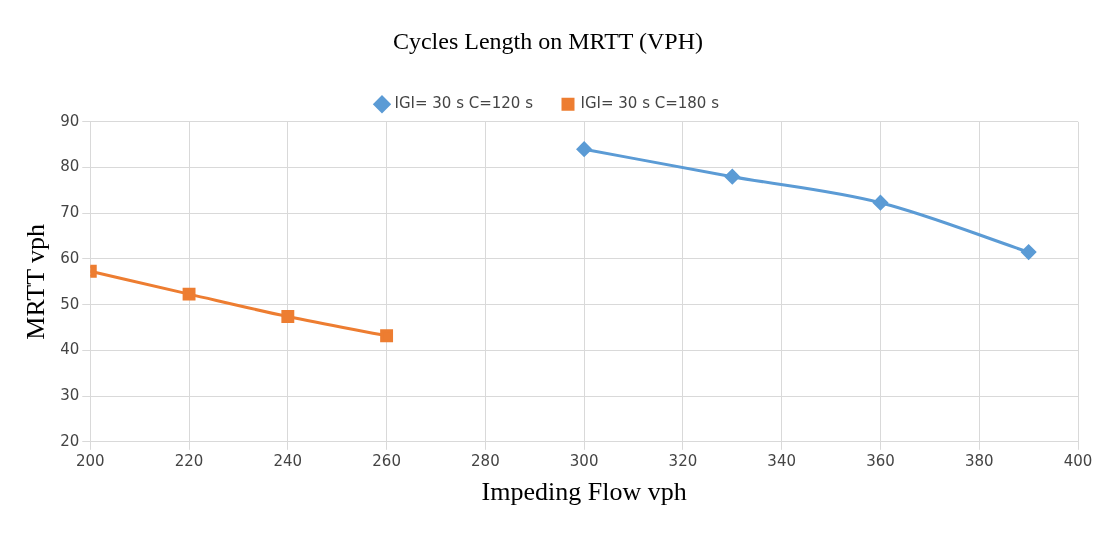 The image size is (1119, 533). Describe the element at coordinates (485, 460) in the screenshot. I see `x-tick-label: 280` at that location.